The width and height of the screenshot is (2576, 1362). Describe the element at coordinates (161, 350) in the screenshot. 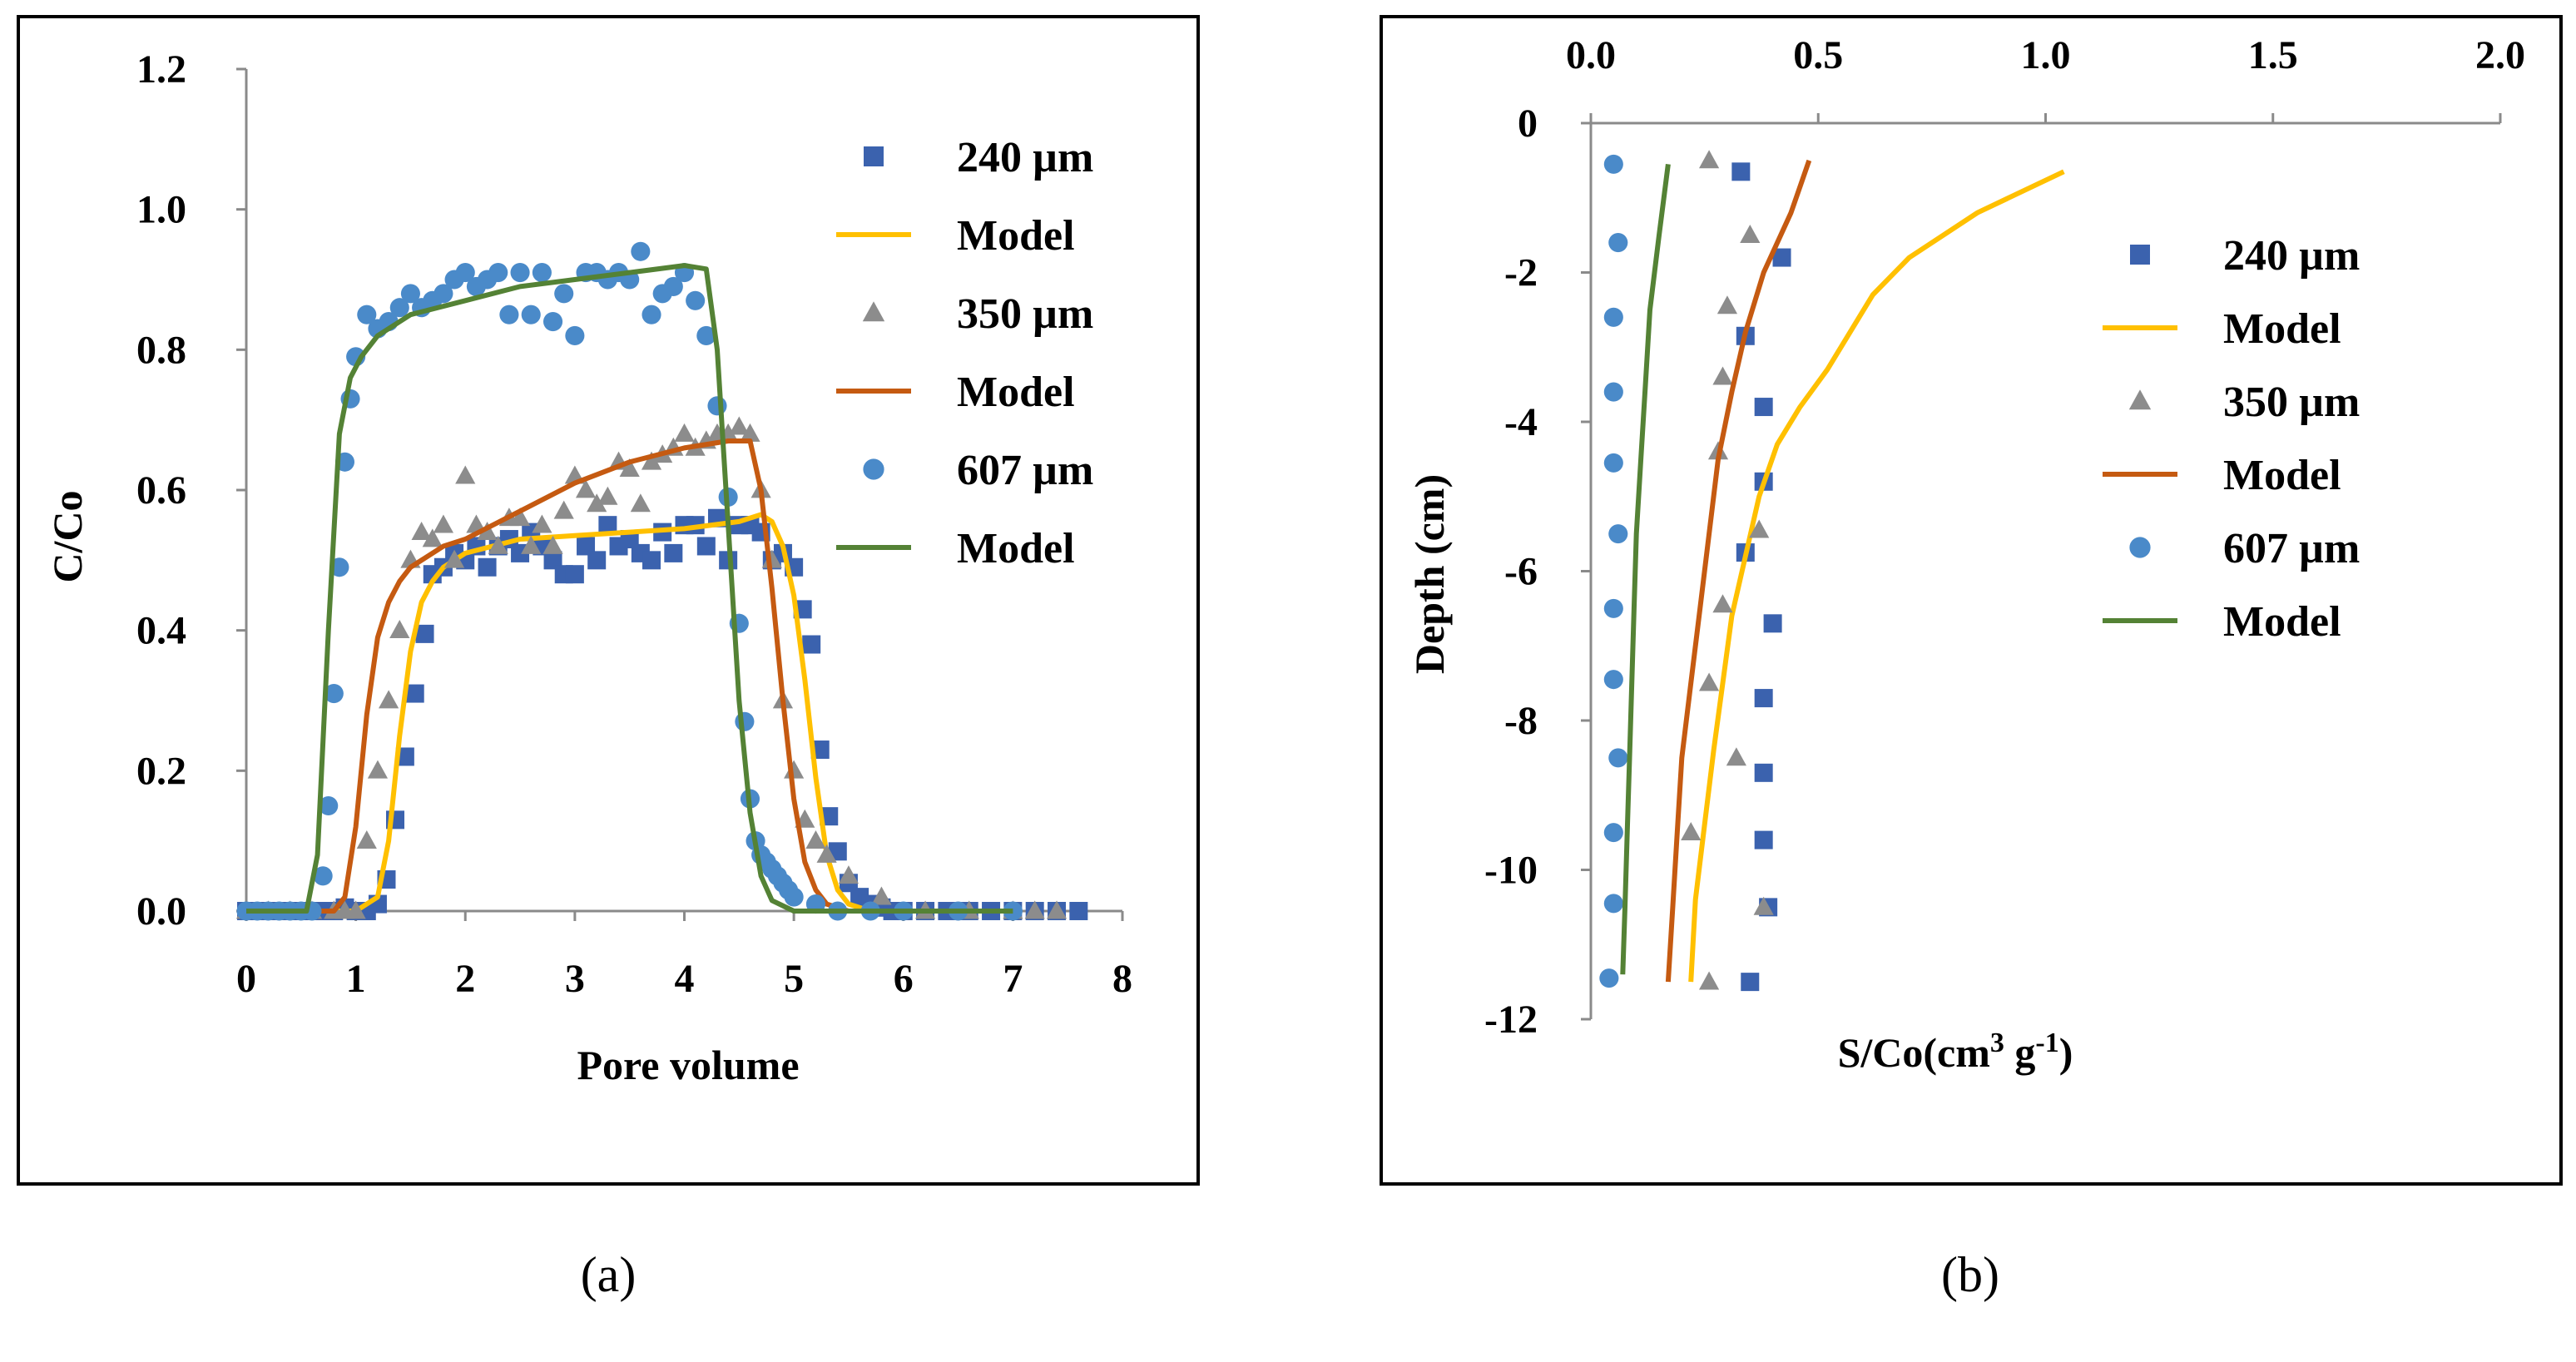

I see `y-tick-label: 0.8` at that location.